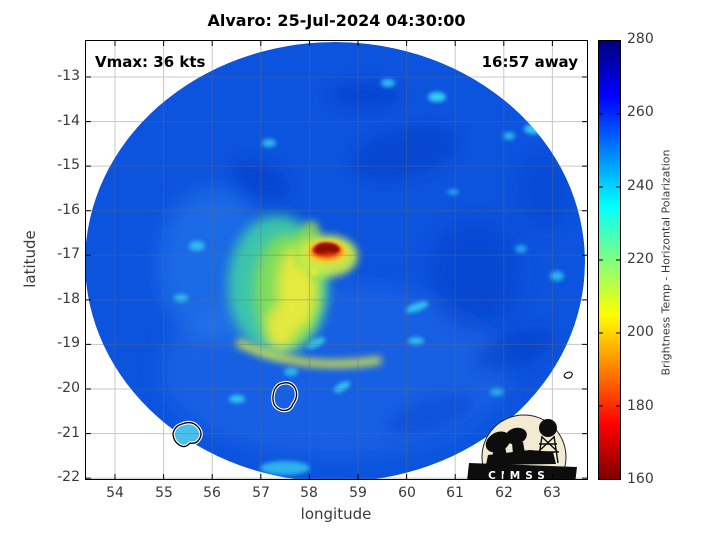 This screenshot has height=540, width=720. I want to click on colorbar-tick-label: 160, so click(640, 479).